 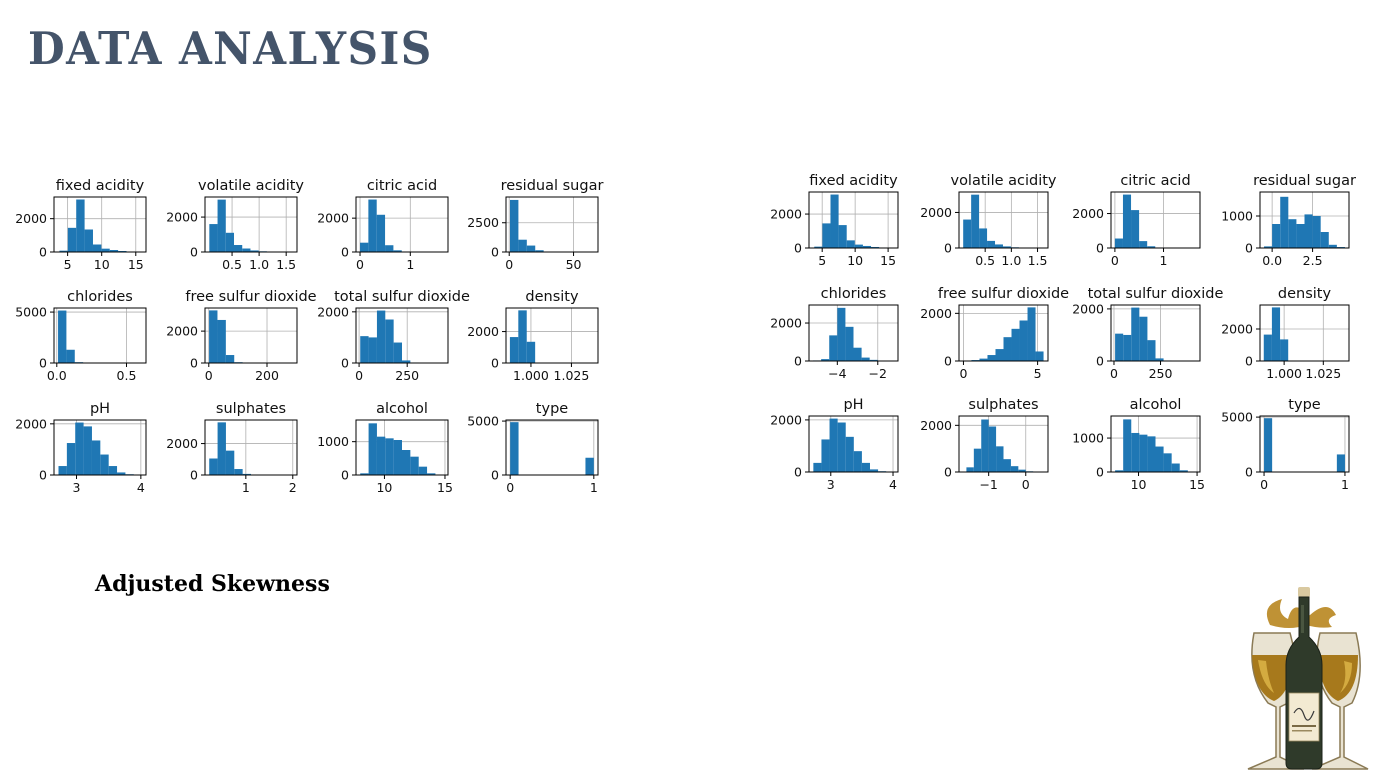 I want to click on x-tick-label: 3, so click(x=831, y=484).